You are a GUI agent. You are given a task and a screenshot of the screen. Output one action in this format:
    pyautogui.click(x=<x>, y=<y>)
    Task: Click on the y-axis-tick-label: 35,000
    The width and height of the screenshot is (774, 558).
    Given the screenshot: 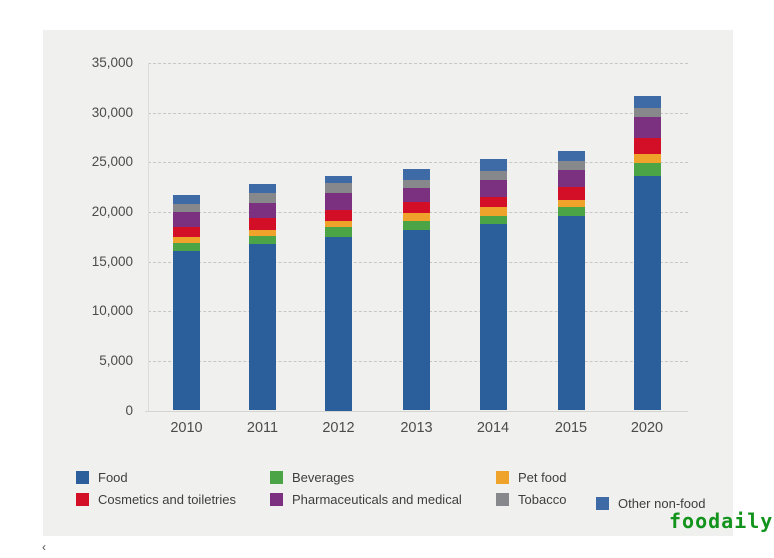 What is the action you would take?
    pyautogui.click(x=112, y=62)
    